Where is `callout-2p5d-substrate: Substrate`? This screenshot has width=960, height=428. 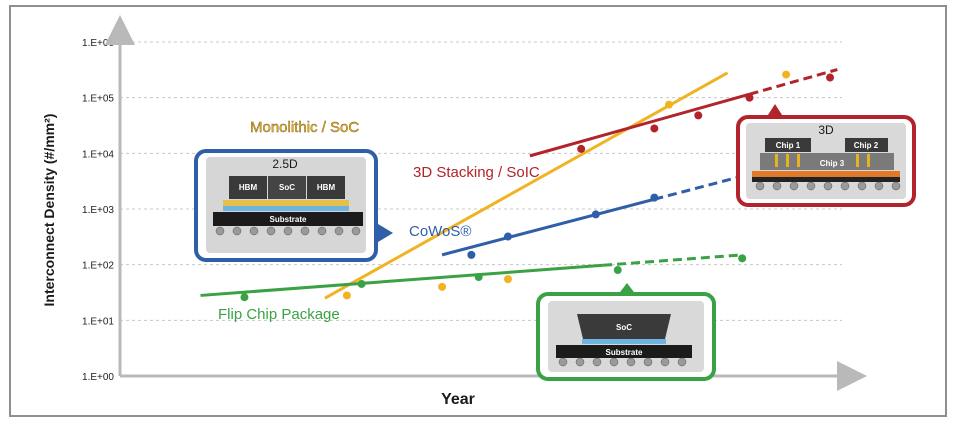 callout-2p5d-substrate: Substrate is located at coordinates (288, 219).